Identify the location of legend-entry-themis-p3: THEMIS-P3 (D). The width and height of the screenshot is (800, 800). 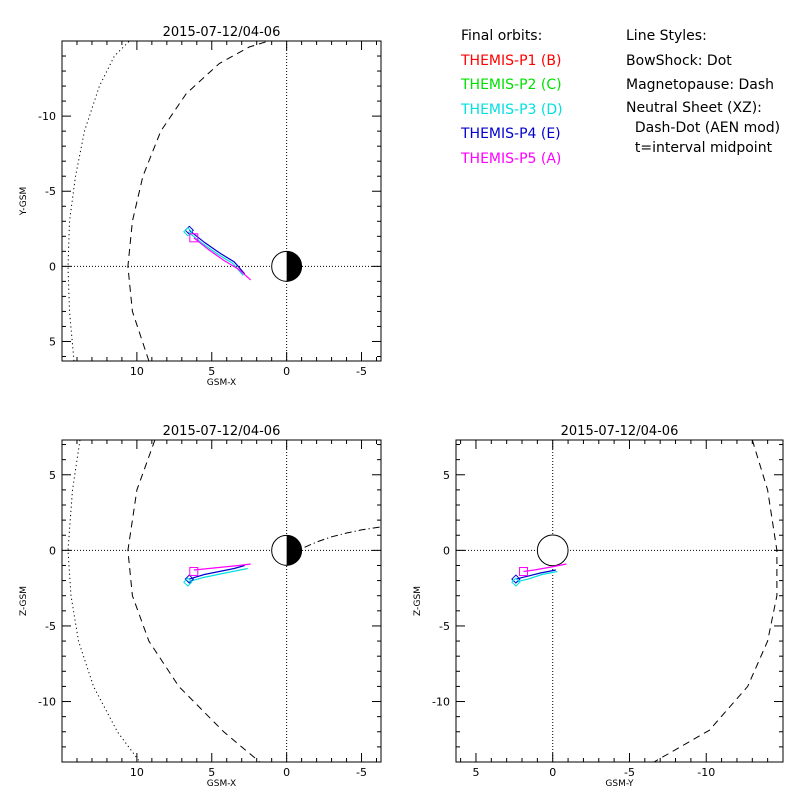
(512, 109).